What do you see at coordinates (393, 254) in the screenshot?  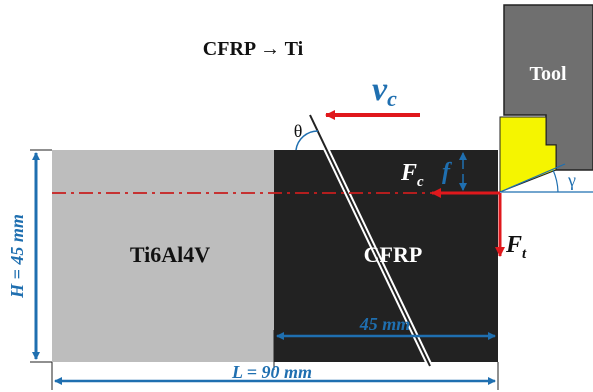 I see `cfrp-label: CFRP` at bounding box center [393, 254].